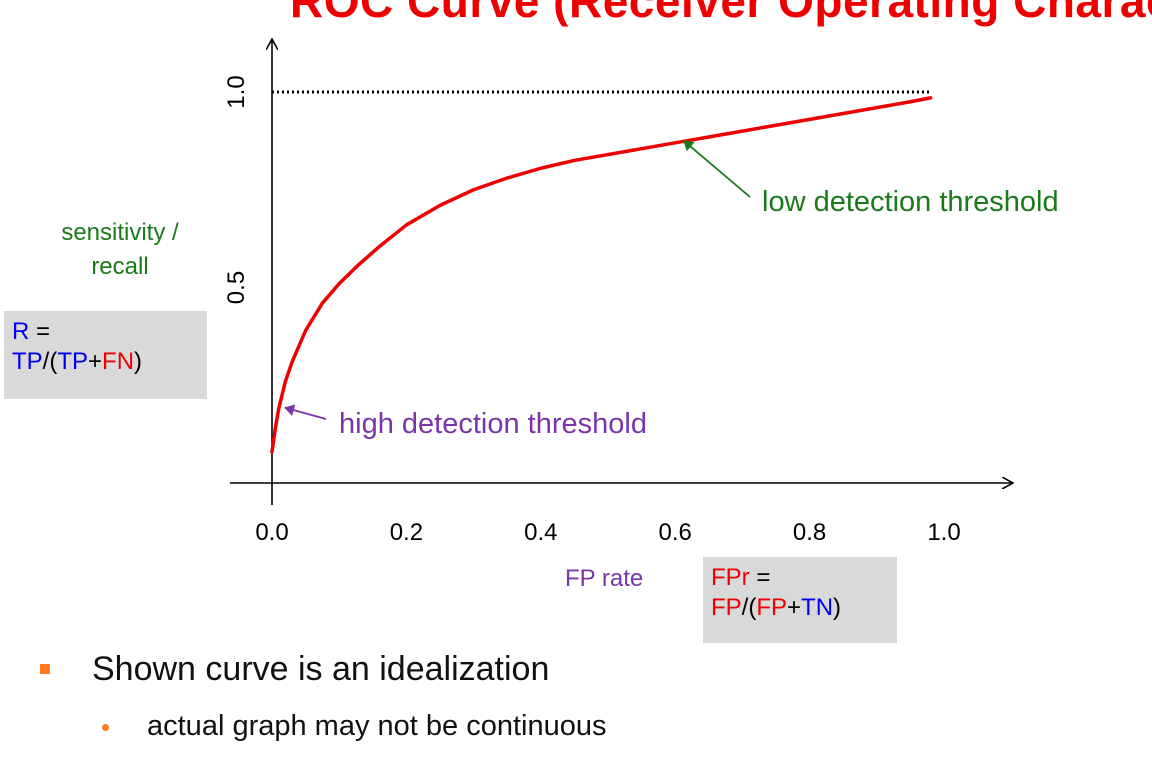 This screenshot has height=777, width=1152. What do you see at coordinates (120, 232) in the screenshot?
I see `y-axis-label-line1: sensitivity /` at bounding box center [120, 232].